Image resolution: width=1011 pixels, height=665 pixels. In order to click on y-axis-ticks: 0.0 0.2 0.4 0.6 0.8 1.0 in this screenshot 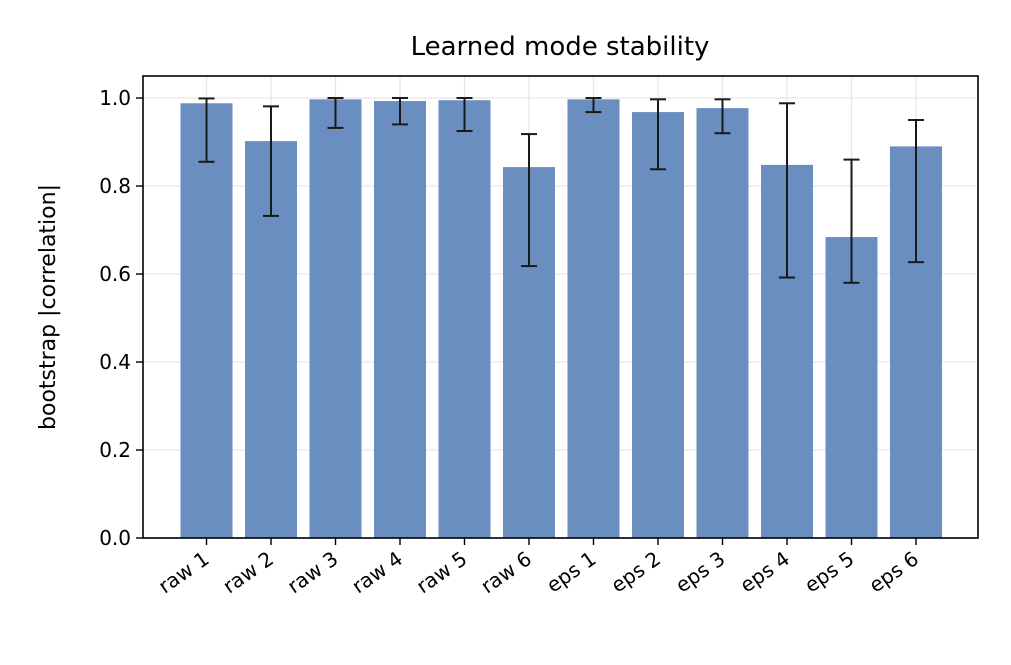, I will do `click(121, 318)`.